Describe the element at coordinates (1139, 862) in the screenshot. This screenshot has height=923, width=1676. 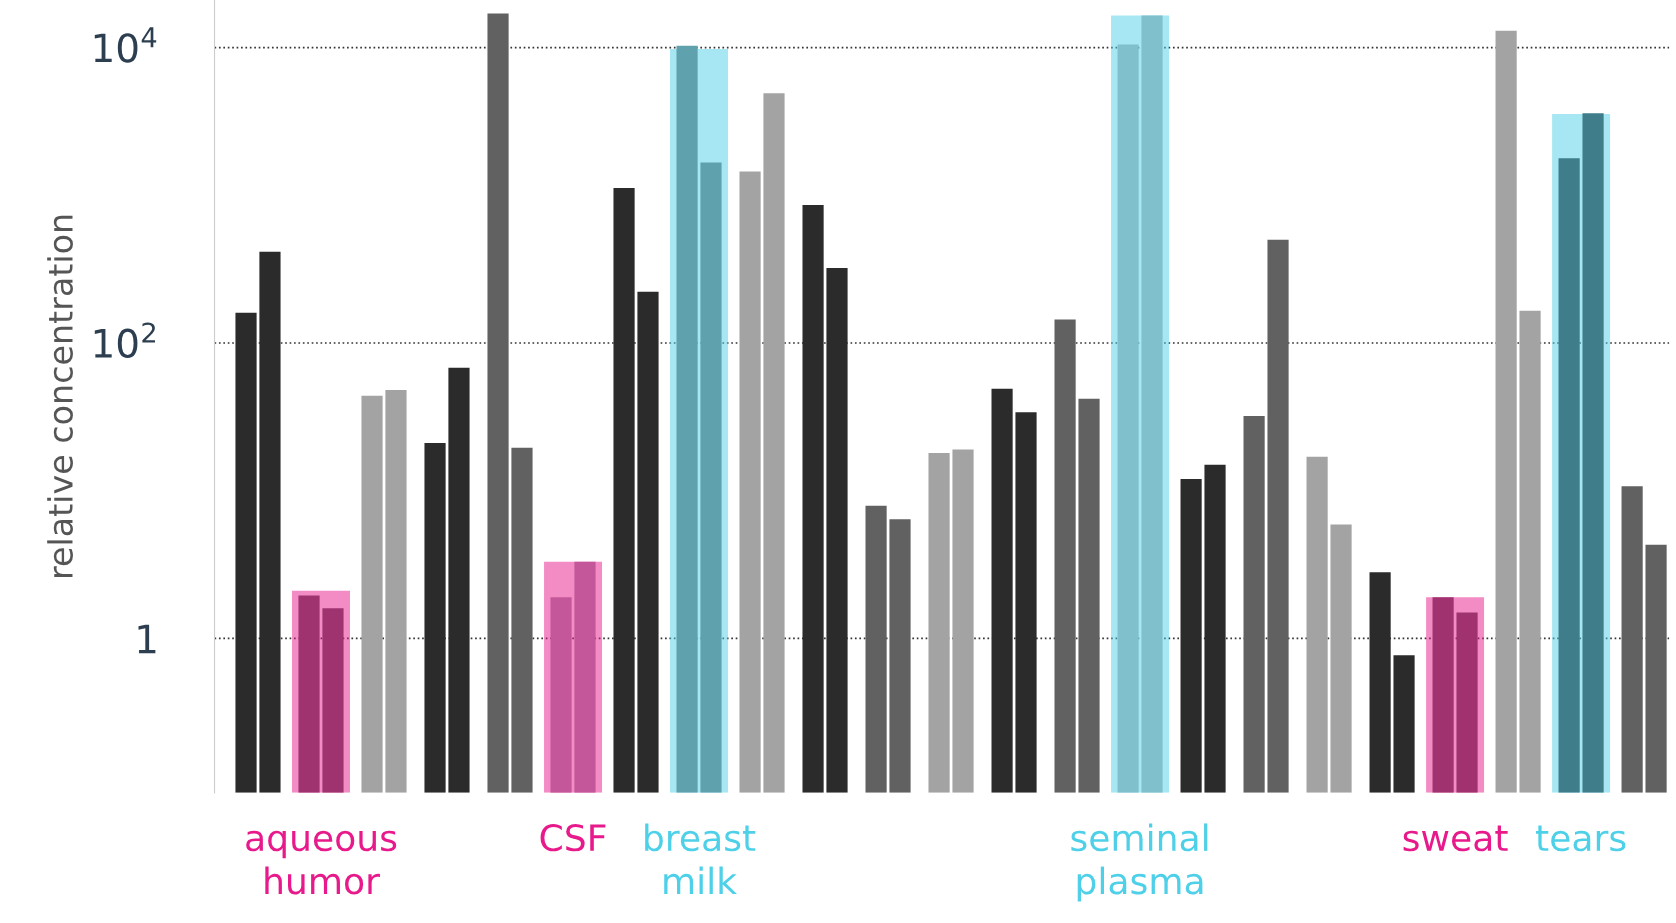
I see `x-tick-label: seminal plasma` at that location.